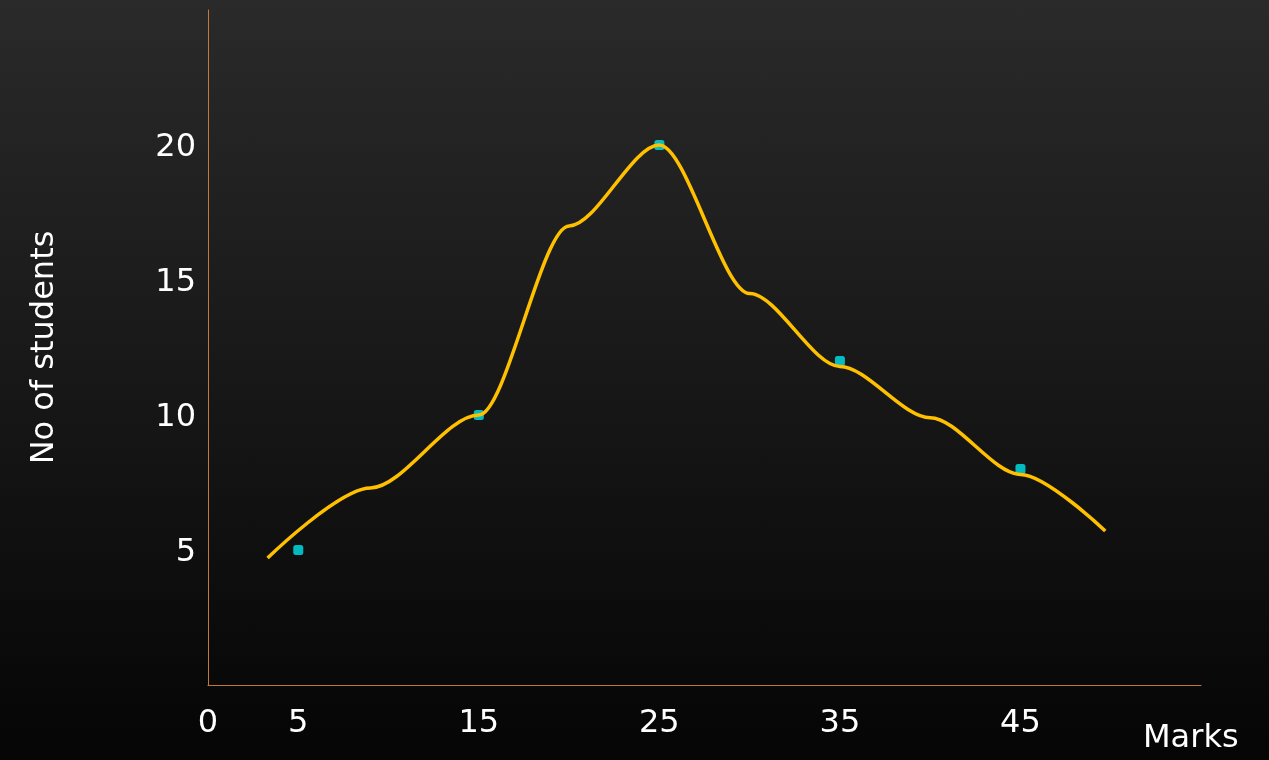  Describe the element at coordinates (1020, 721) in the screenshot. I see `x-tick-label: 45` at that location.